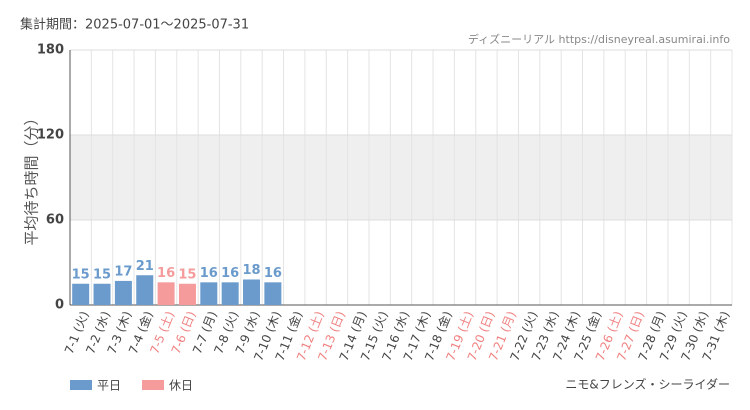  Describe the element at coordinates (50, 50) in the screenshot. I see `y-tick-label: 180` at that location.